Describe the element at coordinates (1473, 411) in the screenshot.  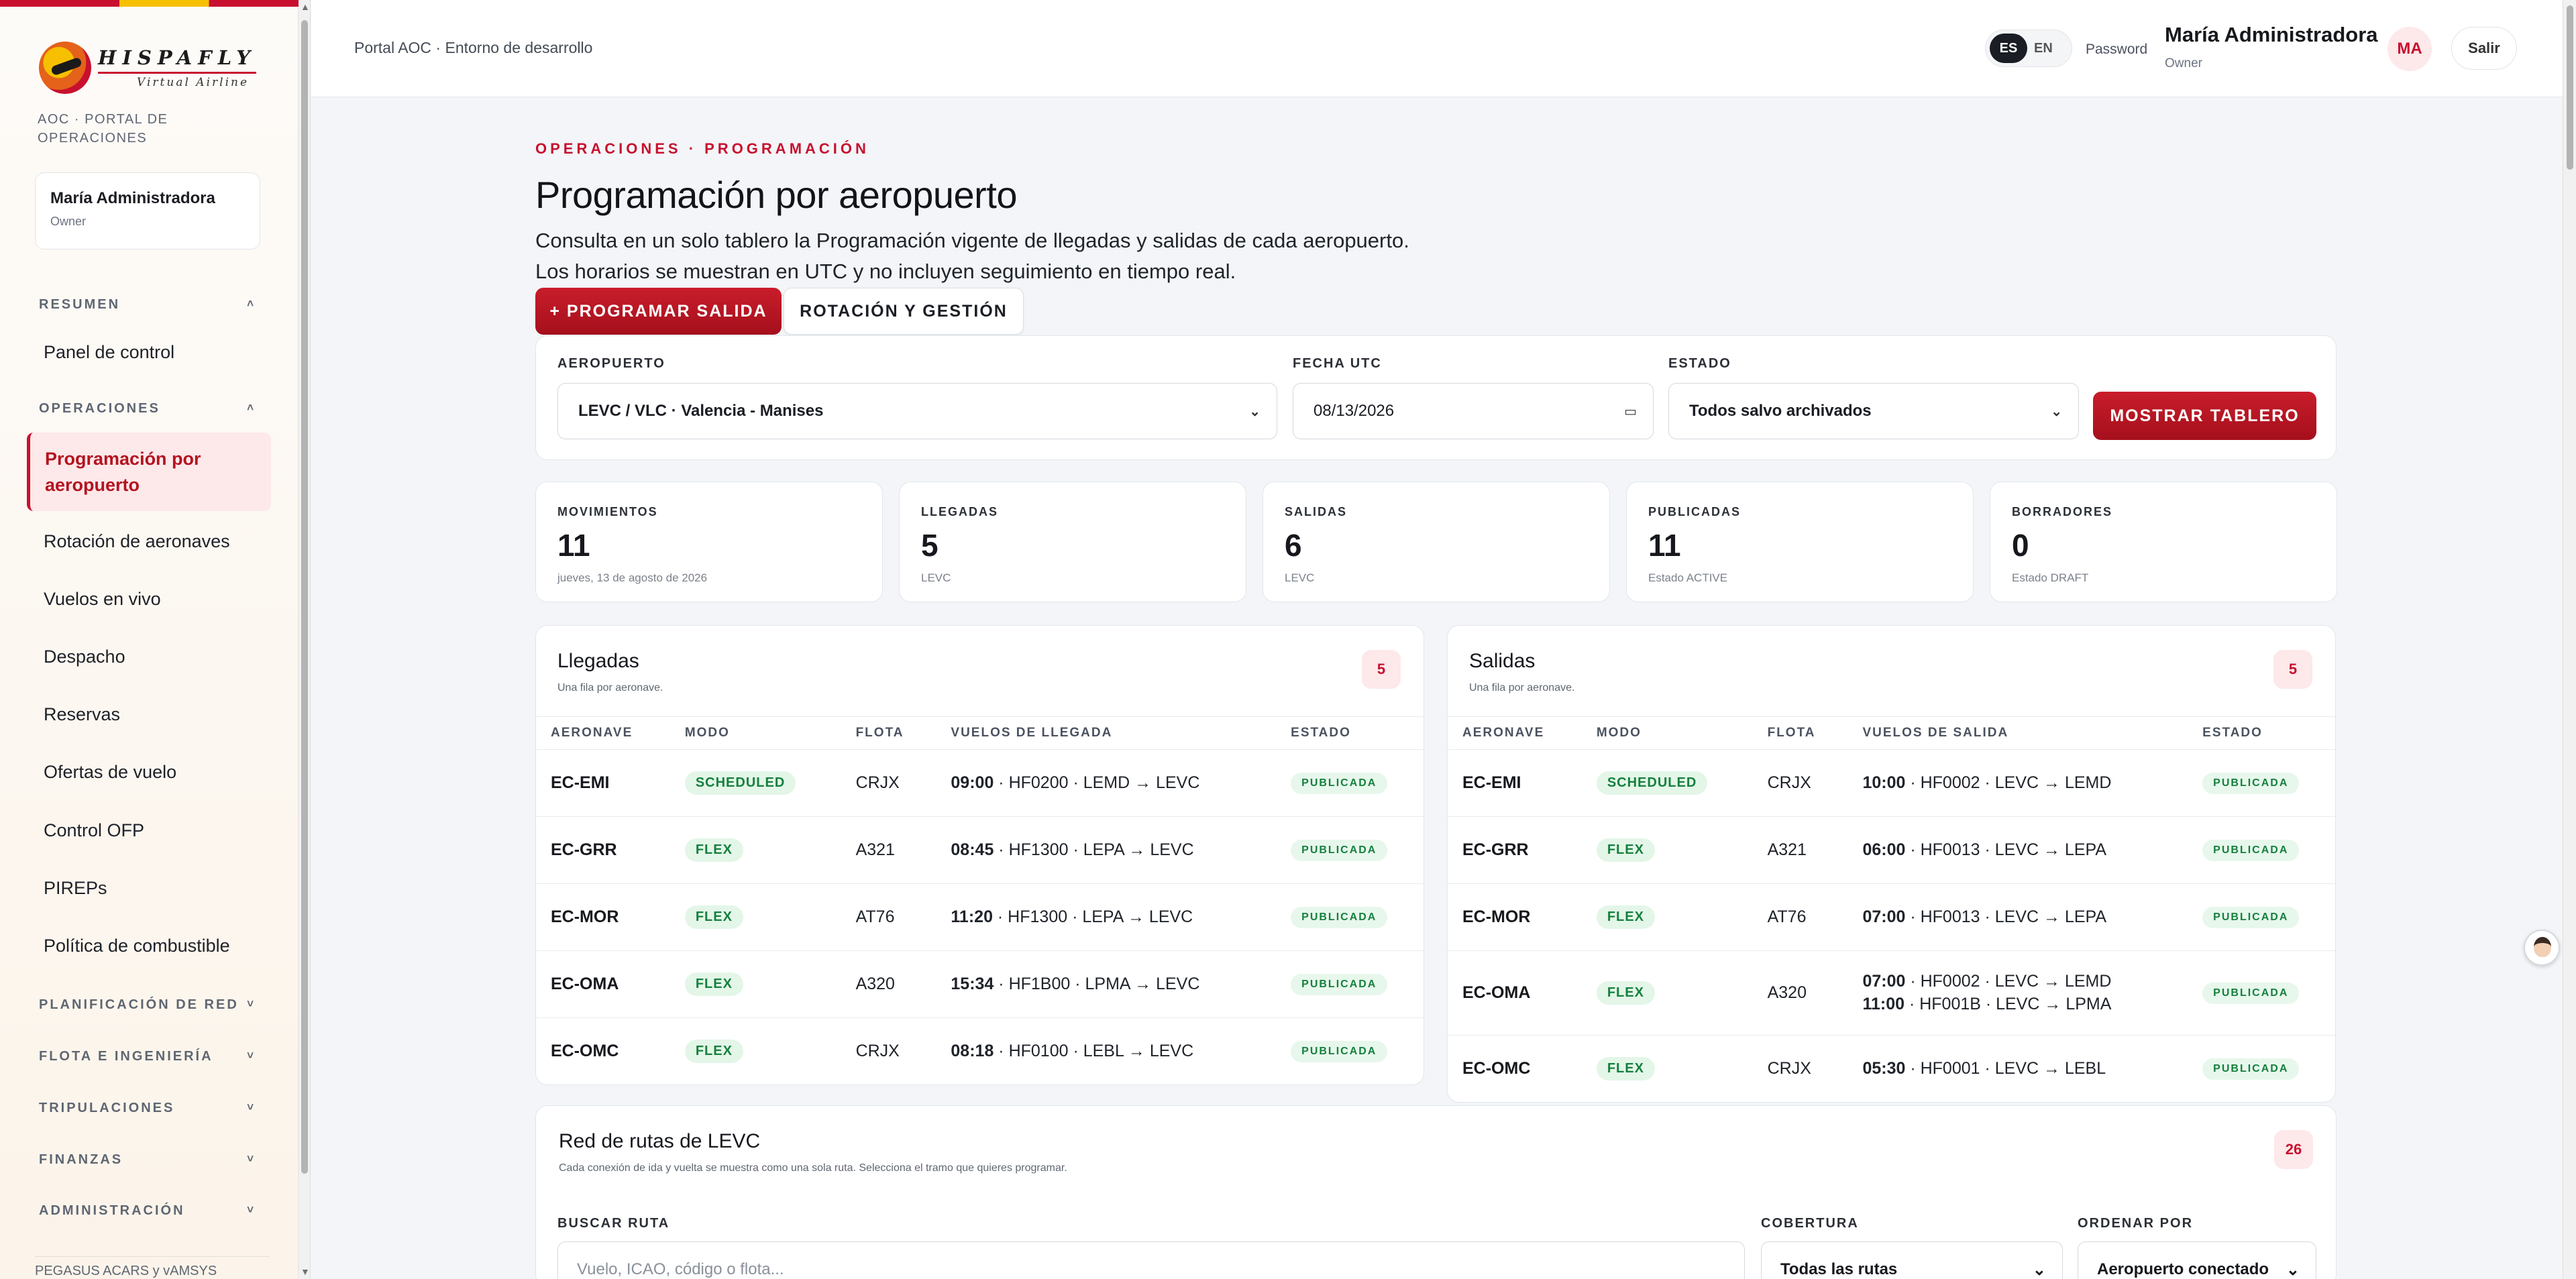
I see `date-input: 08/13/2026 ▭` at that location.